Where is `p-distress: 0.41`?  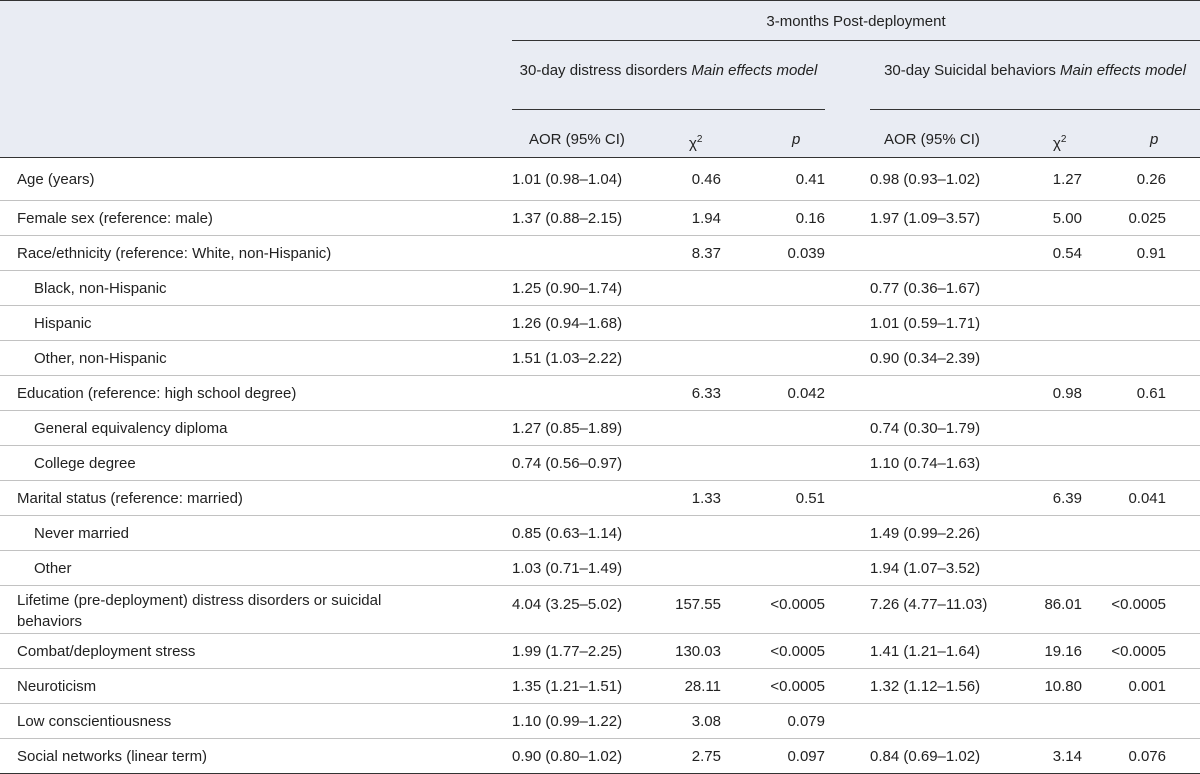 p-distress: 0.41 is located at coordinates (810, 179).